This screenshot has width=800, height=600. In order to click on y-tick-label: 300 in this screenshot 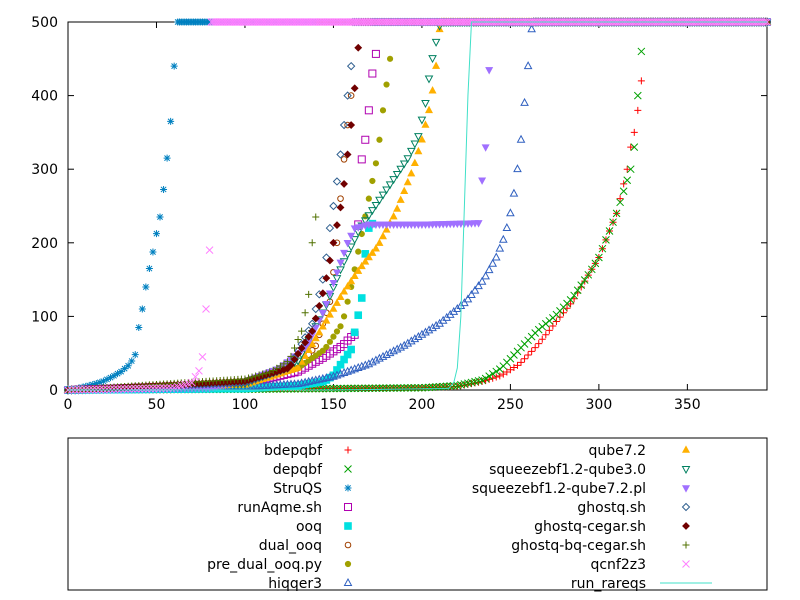, I will do `click(44, 170)`.